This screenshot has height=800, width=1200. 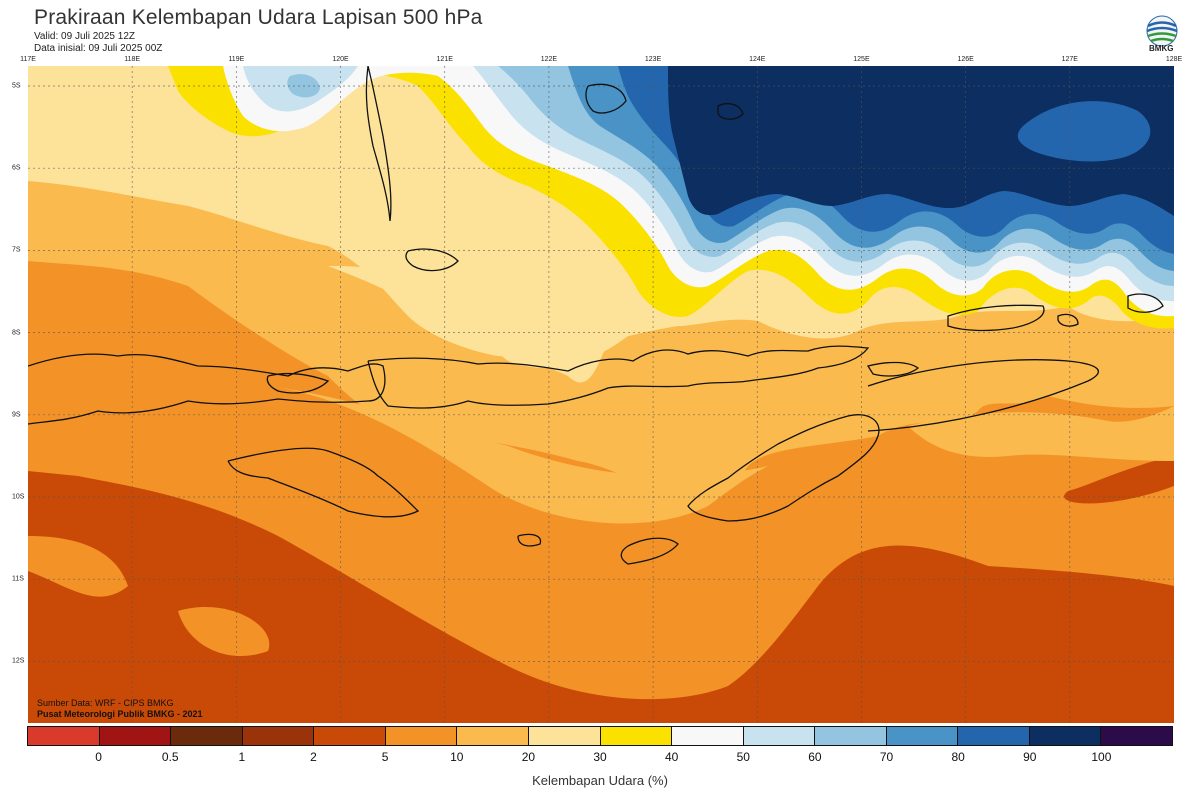 I want to click on coast-alor, so click(x=893, y=369).